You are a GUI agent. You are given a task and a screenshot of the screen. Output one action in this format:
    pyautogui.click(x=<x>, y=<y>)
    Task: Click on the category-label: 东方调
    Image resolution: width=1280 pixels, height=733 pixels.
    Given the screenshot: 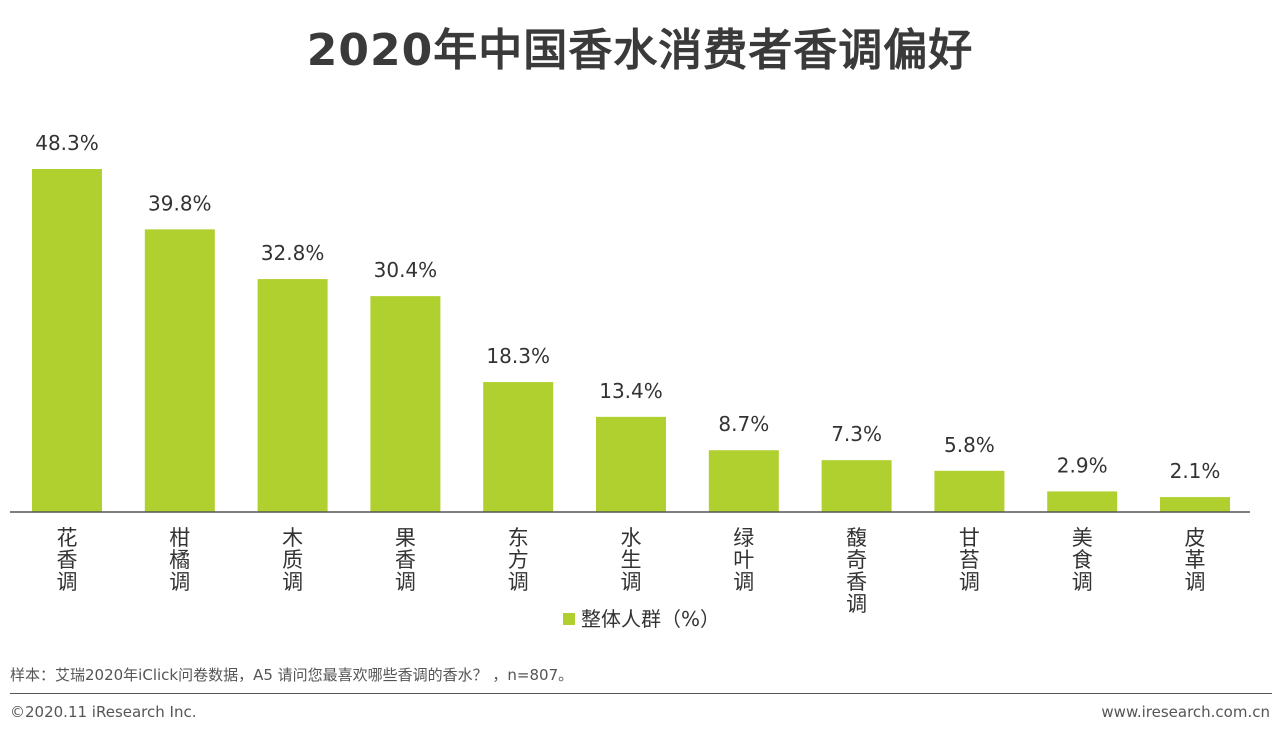 What is the action you would take?
    pyautogui.click(x=518, y=560)
    